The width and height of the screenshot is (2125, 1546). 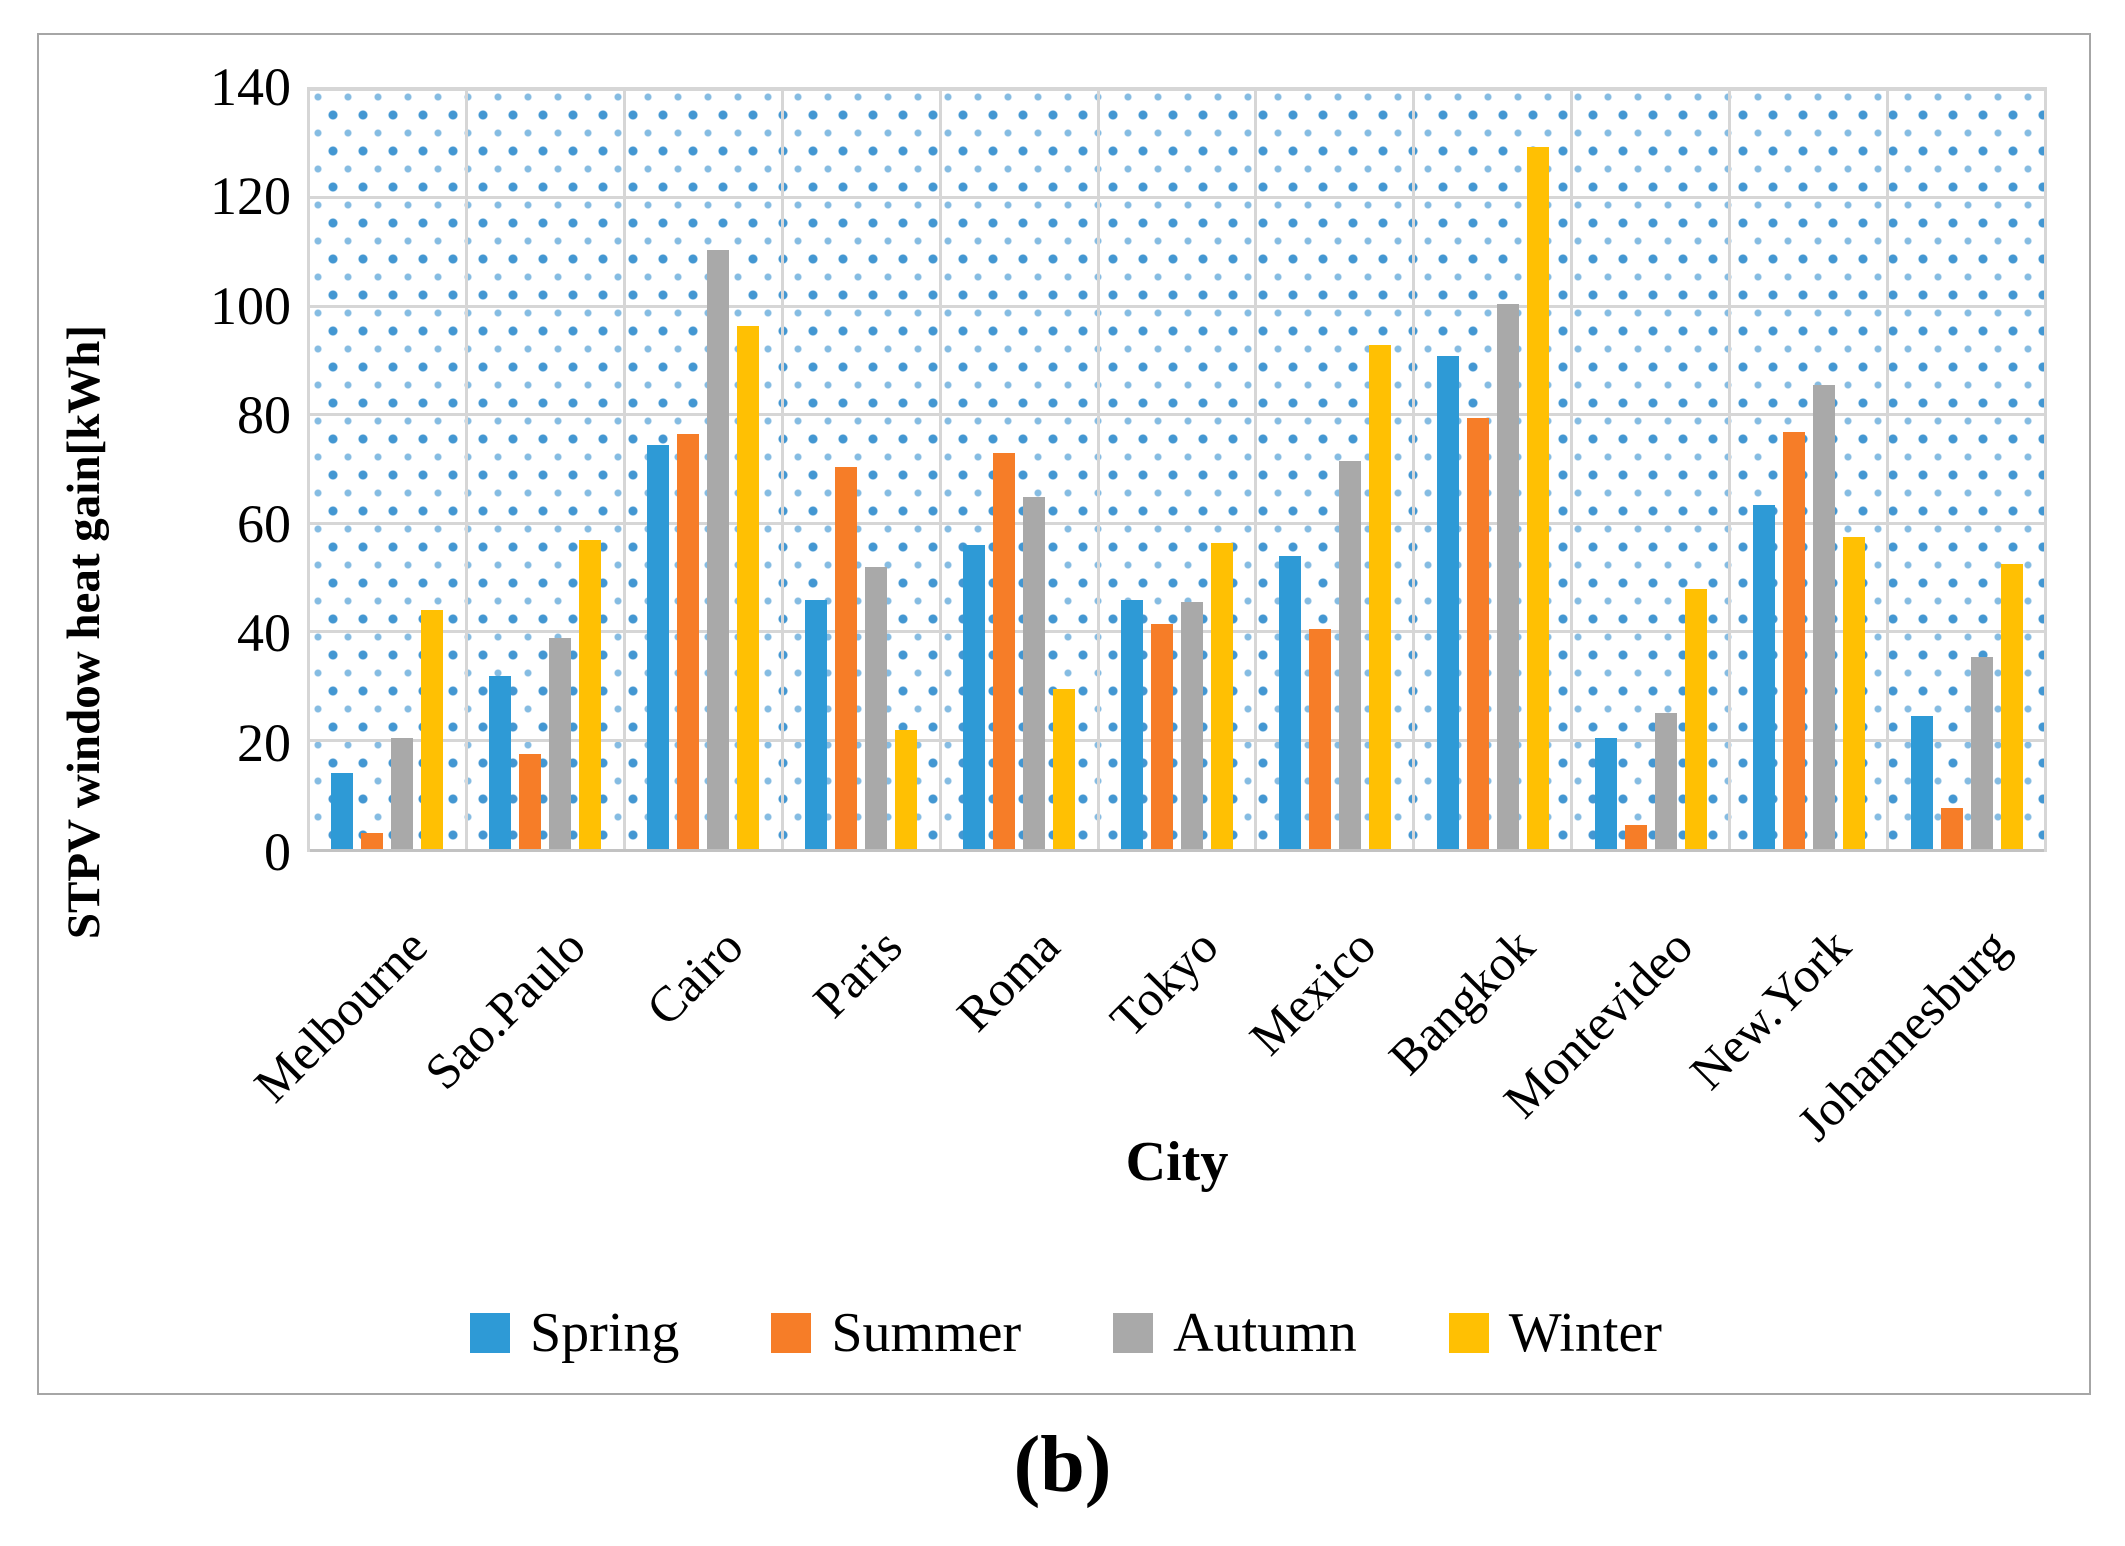 I want to click on y-tick-label-140: 140, so click(x=250, y=87).